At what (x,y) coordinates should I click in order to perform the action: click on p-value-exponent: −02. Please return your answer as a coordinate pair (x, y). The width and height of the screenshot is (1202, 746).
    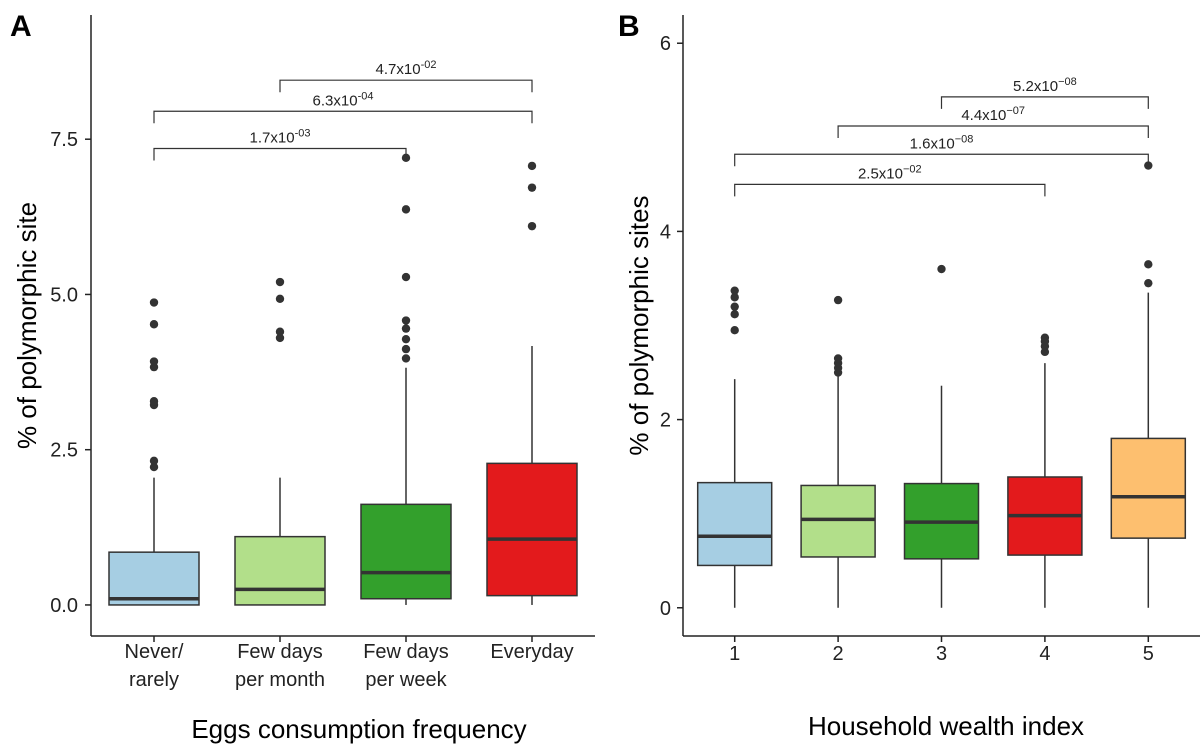
    Looking at the image, I should click on (912, 169).